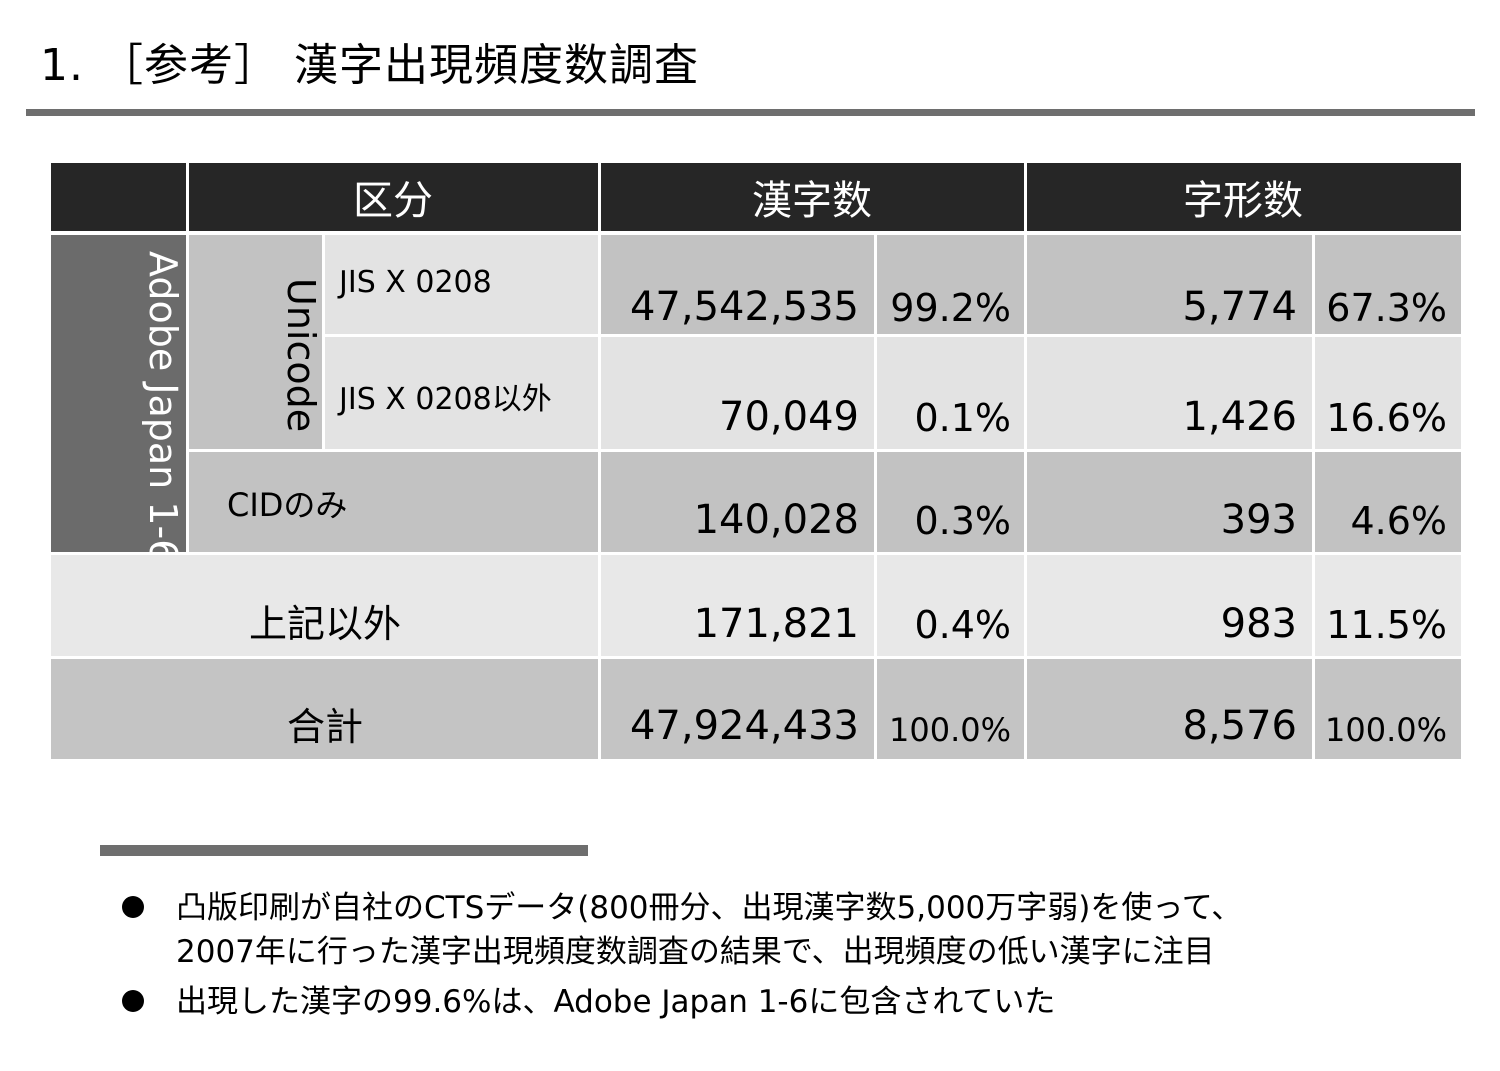 The width and height of the screenshot is (1500, 1071). I want to click on row-label-total: 合計, so click(325, 708).